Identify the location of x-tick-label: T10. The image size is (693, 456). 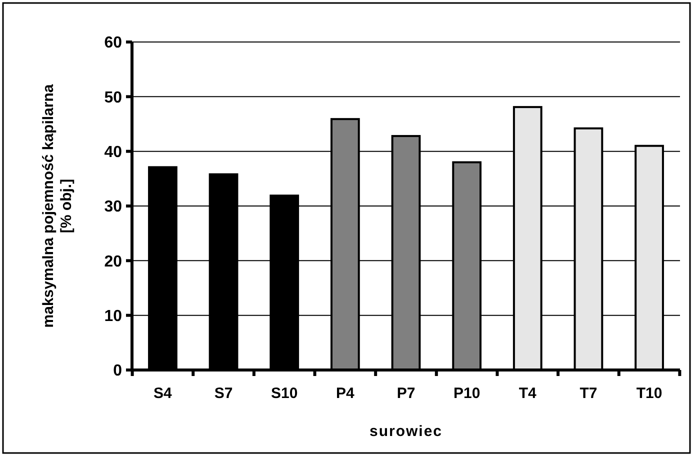
(649, 393).